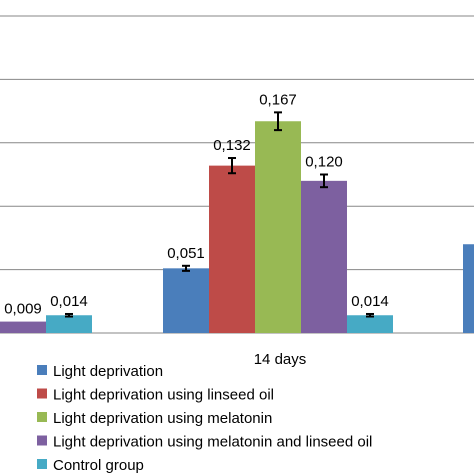  Describe the element at coordinates (324, 162) in the screenshot. I see `data-label: 0,120` at that location.